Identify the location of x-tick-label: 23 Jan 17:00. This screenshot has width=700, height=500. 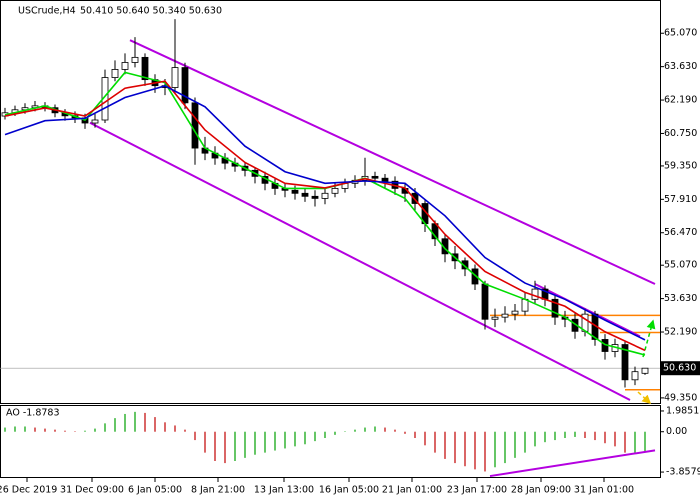
(477, 490).